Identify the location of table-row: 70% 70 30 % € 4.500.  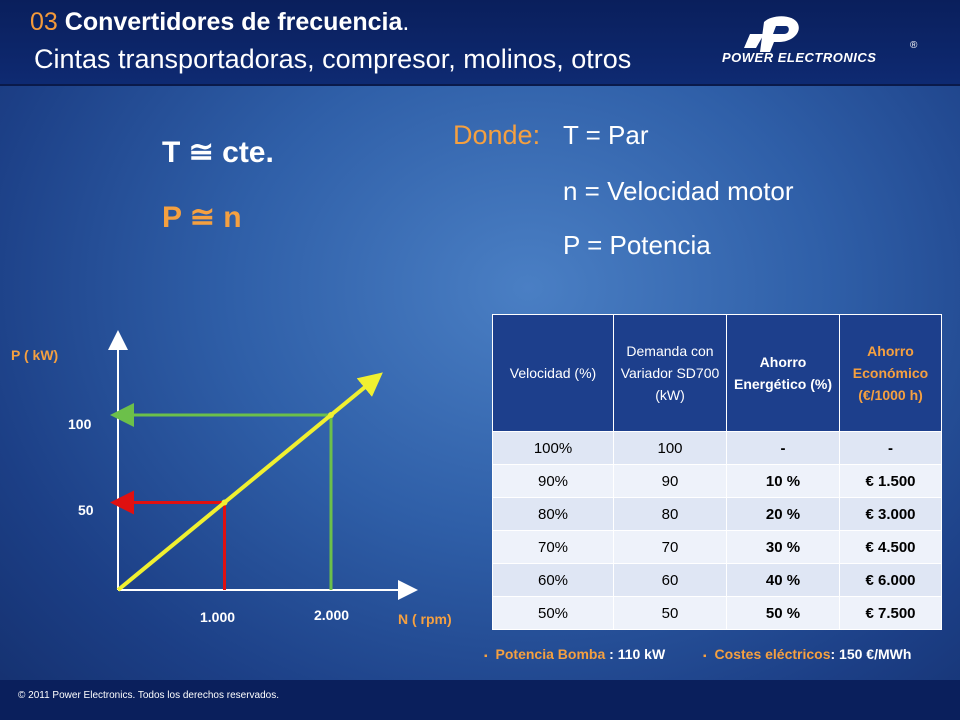
(717, 547).